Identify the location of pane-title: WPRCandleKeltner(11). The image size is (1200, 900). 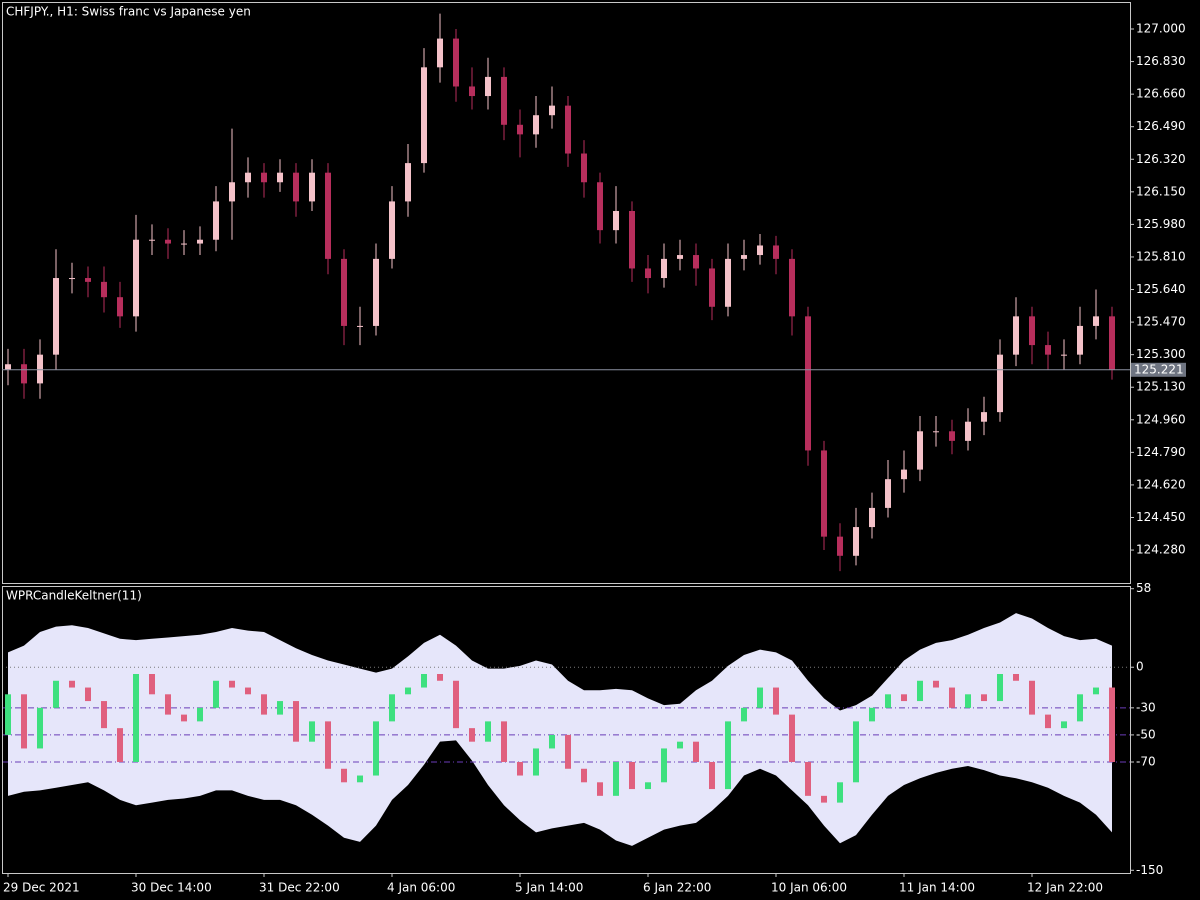
(74, 596).